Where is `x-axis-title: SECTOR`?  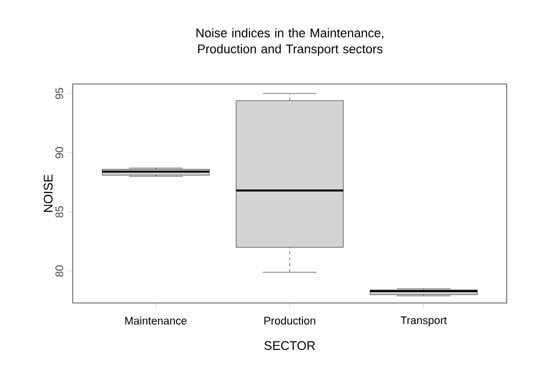
x-axis-title: SECTOR is located at coordinates (289, 345).